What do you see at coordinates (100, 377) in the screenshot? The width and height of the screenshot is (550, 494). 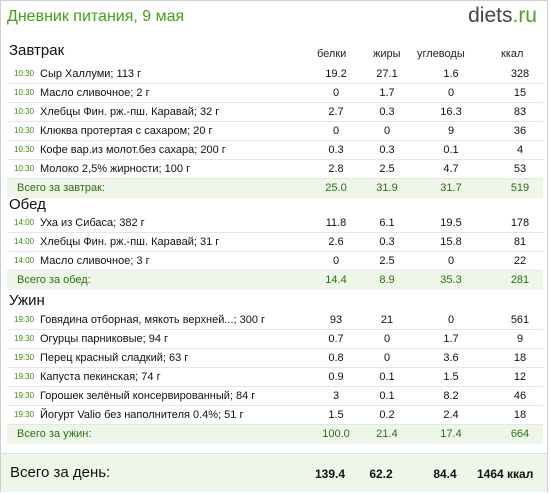 I see `food-name: Капуста пекинская; 74 г` at bounding box center [100, 377].